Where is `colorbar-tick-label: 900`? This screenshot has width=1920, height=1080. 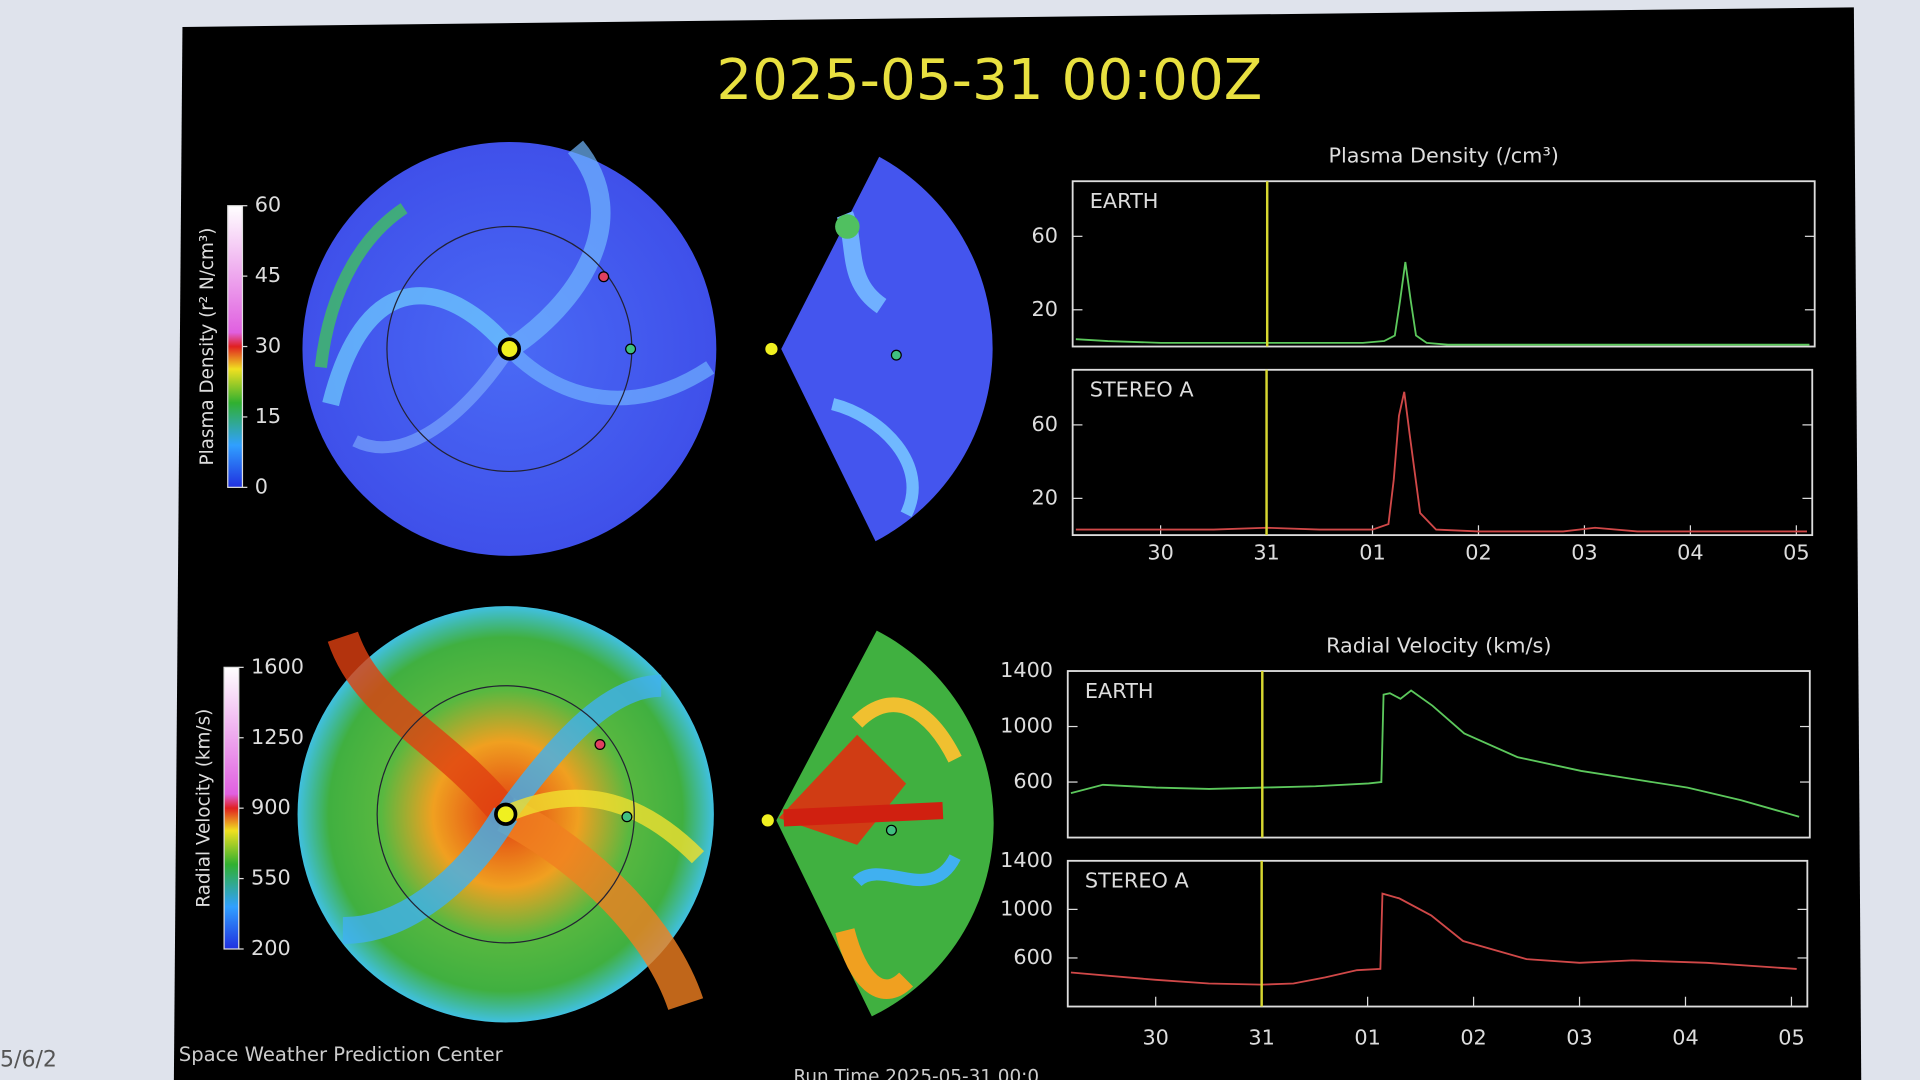 colorbar-tick-label: 900 is located at coordinates (271, 807).